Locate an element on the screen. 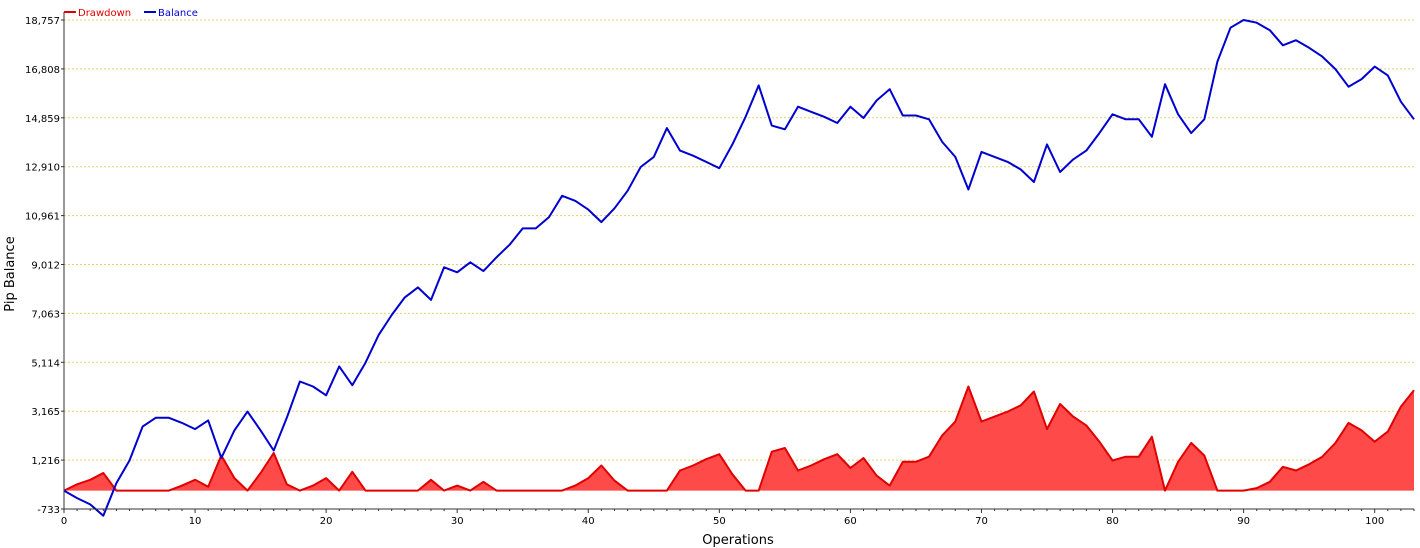 The image size is (1420, 548). y-tick-label: 7,063 is located at coordinates (45, 314).